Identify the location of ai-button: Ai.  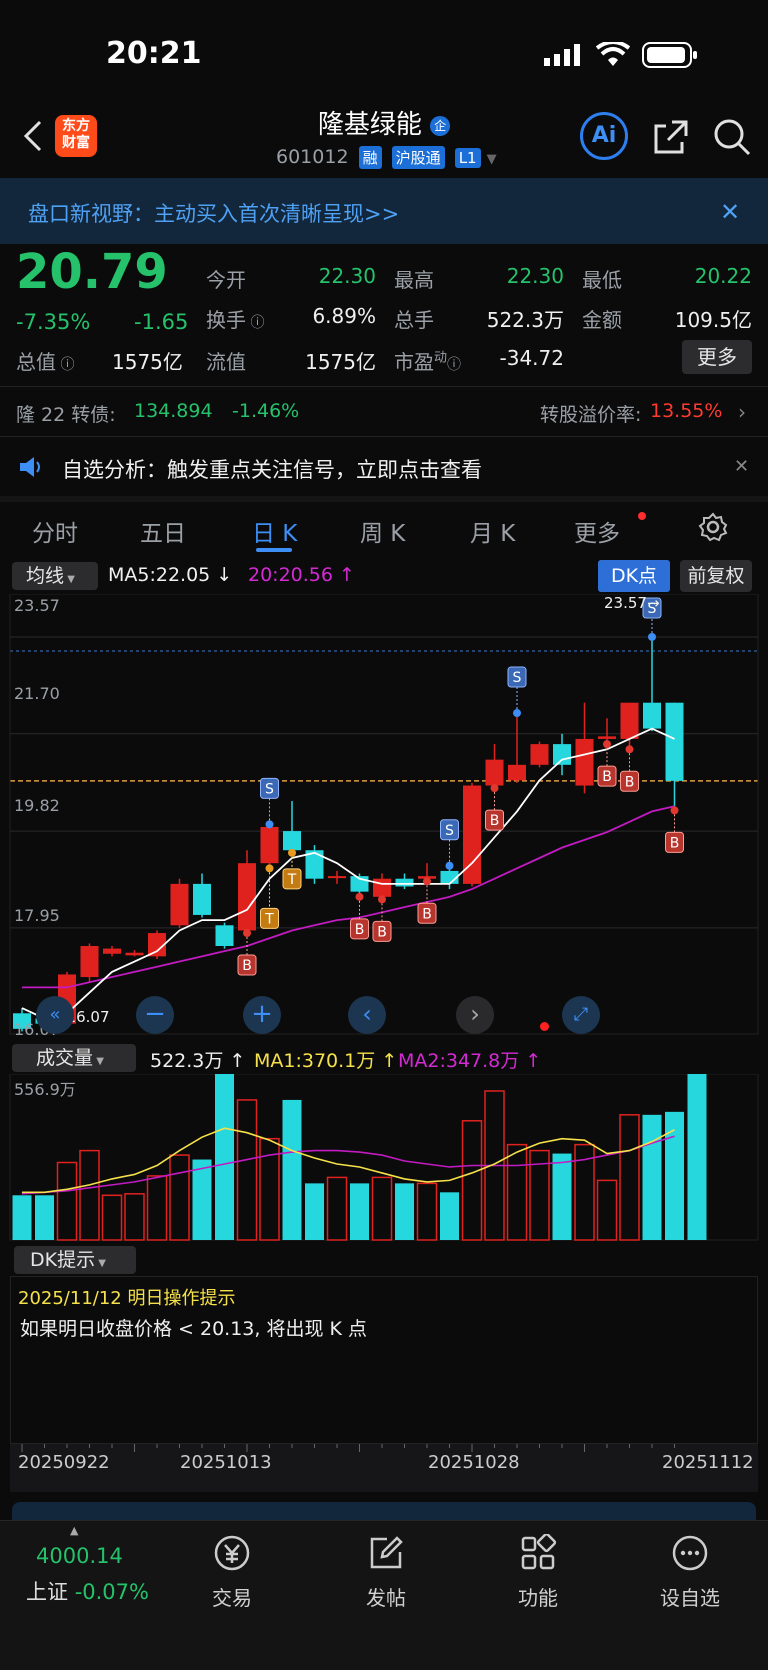
(604, 136).